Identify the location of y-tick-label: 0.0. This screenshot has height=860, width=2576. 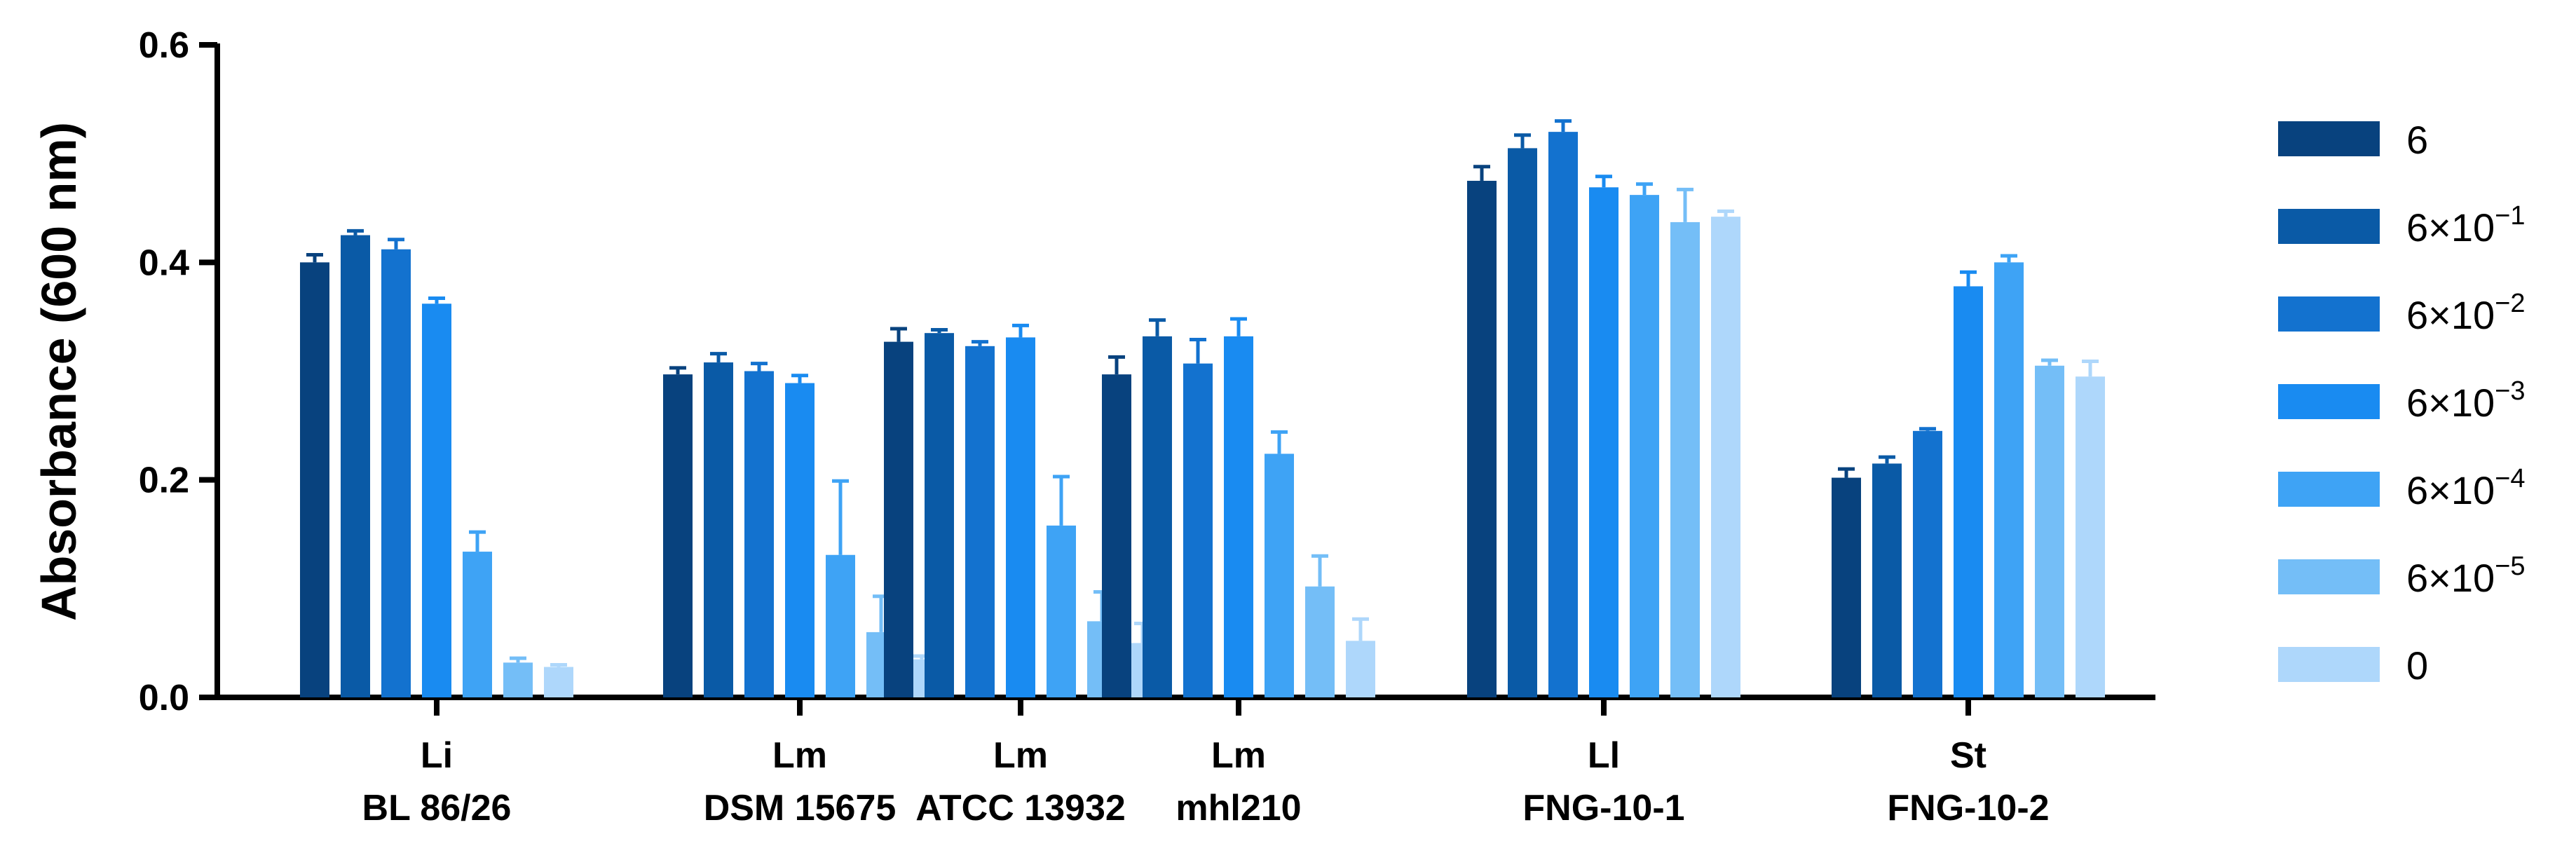
(164, 698).